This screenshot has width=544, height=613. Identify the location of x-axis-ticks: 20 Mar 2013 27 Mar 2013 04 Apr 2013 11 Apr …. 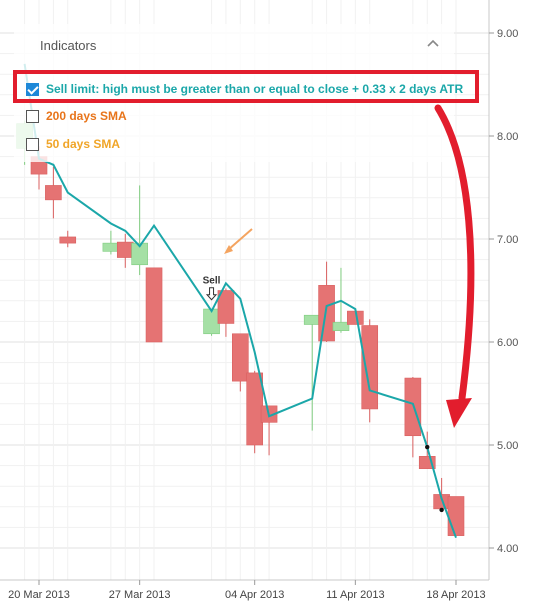
(247, 590).